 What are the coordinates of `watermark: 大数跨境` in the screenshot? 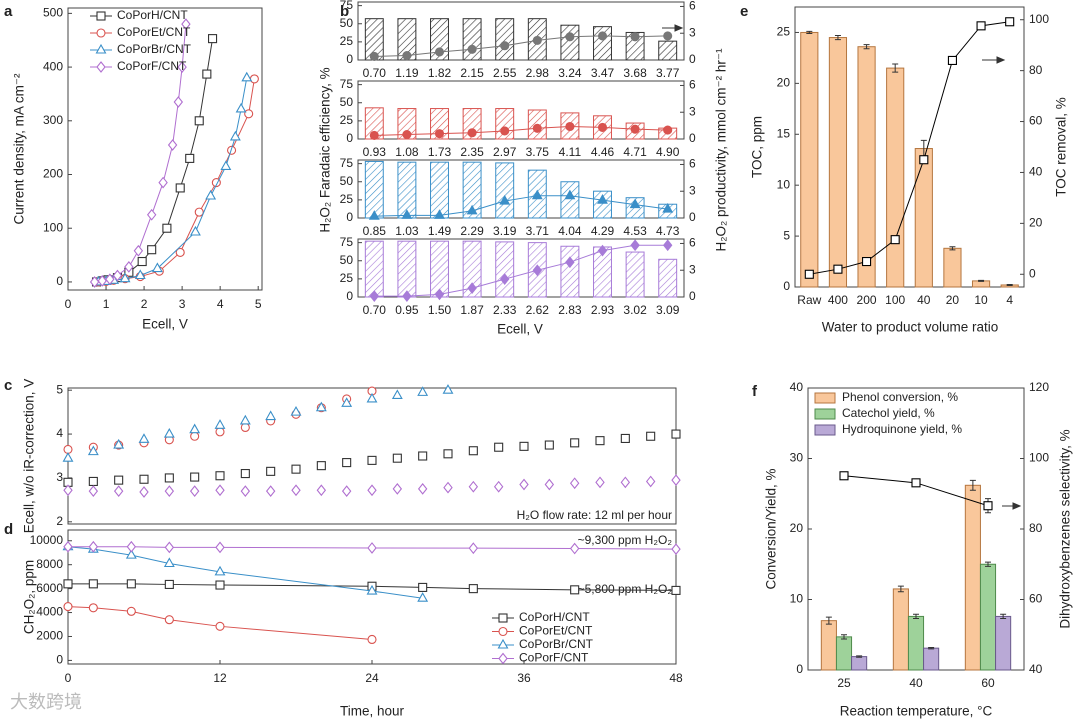 It's located at (46, 702).